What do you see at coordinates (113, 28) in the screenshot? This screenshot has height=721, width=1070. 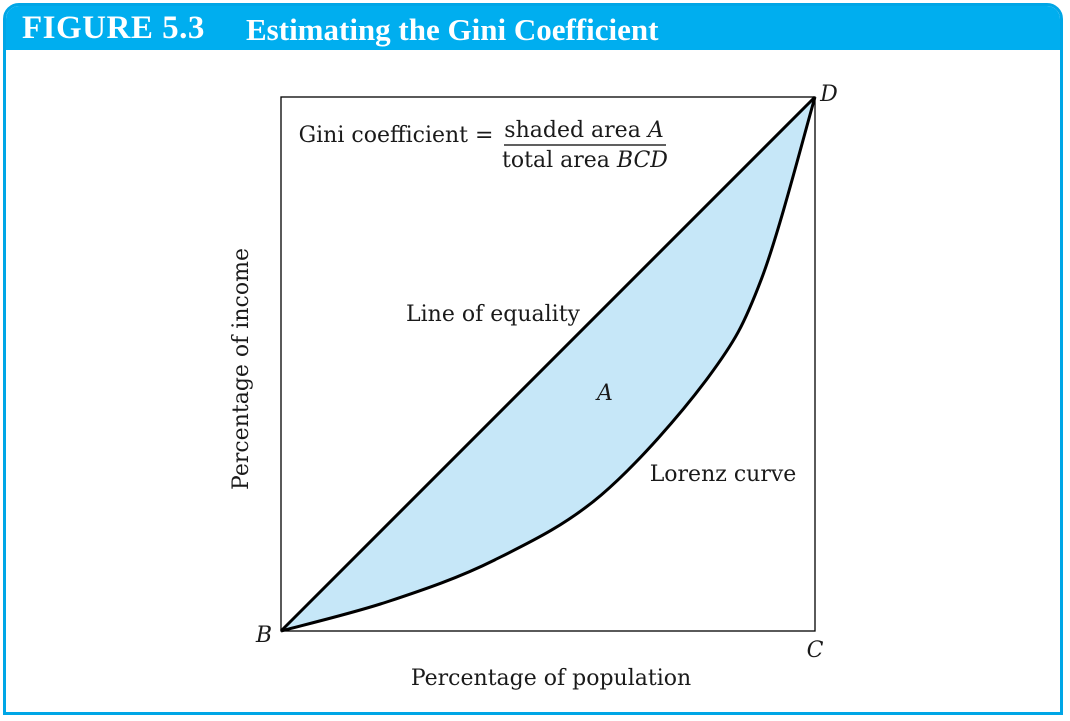 I see `figure-number: FIGURE 5.3` at bounding box center [113, 28].